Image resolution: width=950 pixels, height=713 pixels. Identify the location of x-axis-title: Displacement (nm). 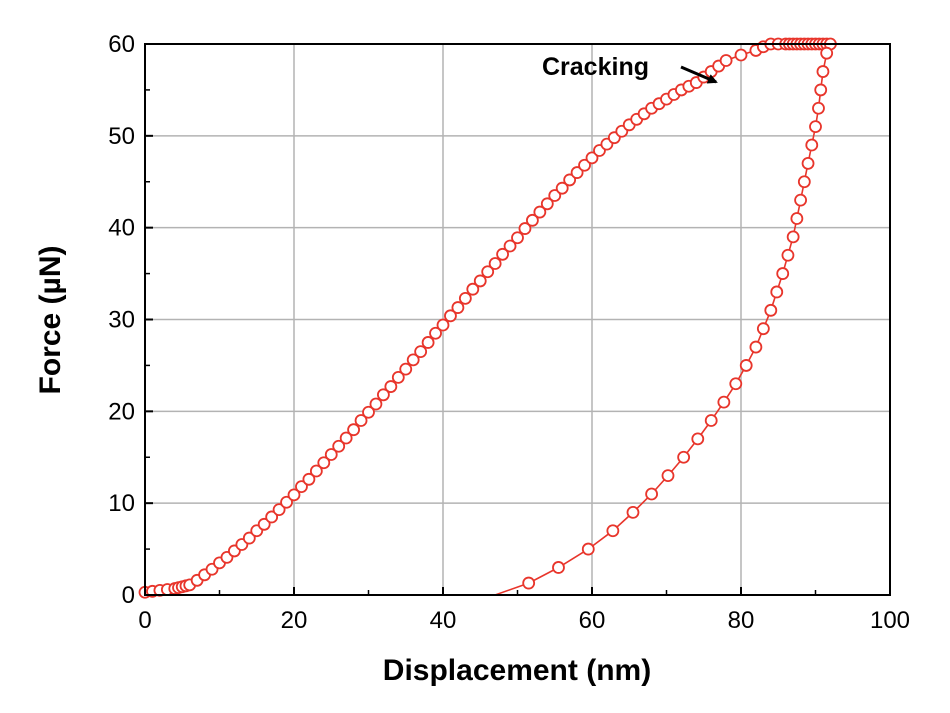
(517, 670).